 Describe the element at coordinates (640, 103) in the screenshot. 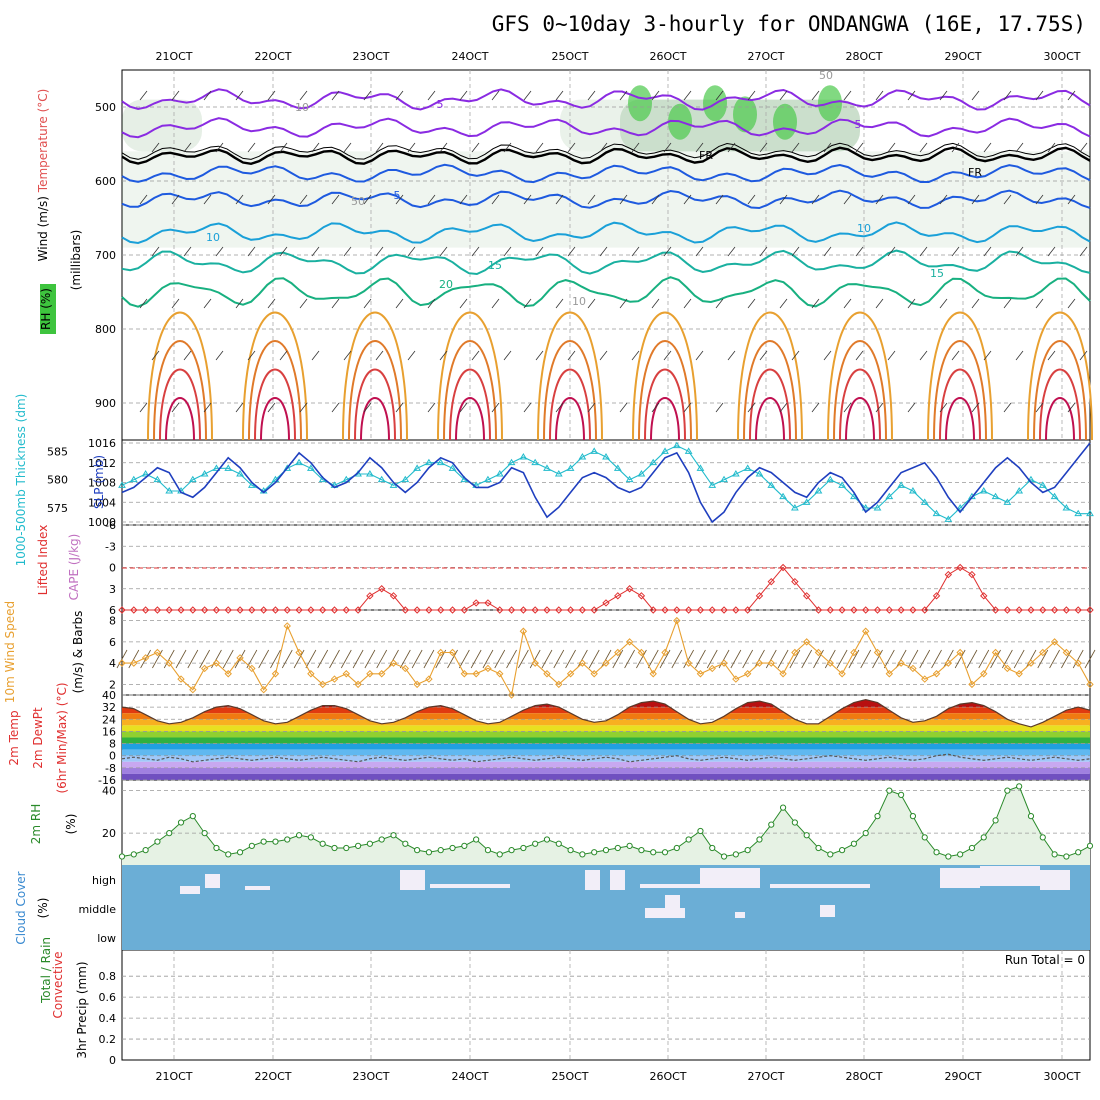

I see `rh-shading` at that location.